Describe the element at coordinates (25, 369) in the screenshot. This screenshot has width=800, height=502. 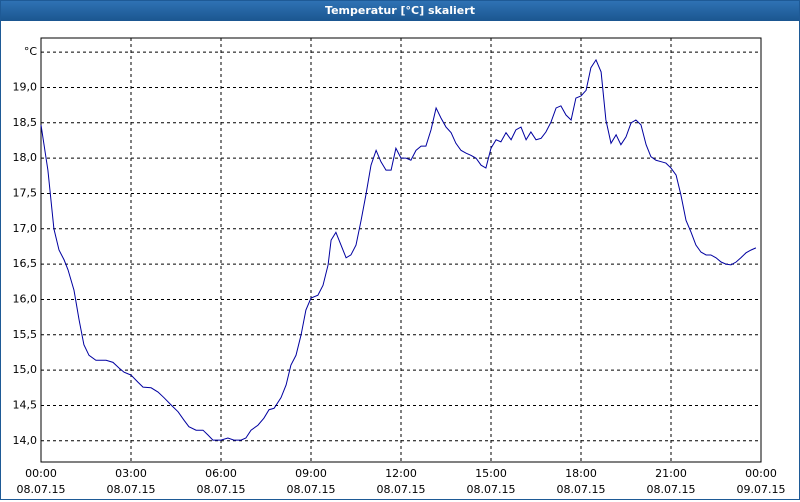
I see `y-tick-label: 15,0` at that location.